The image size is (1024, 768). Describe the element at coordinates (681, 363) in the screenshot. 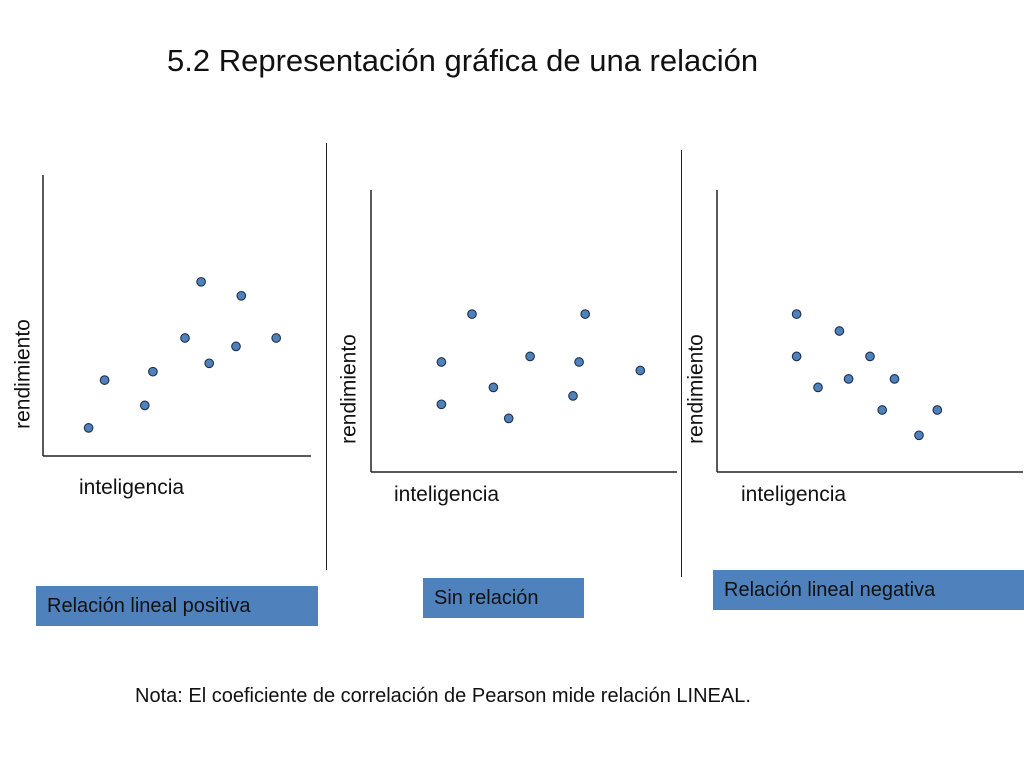

I see `divider-line-right` at that location.